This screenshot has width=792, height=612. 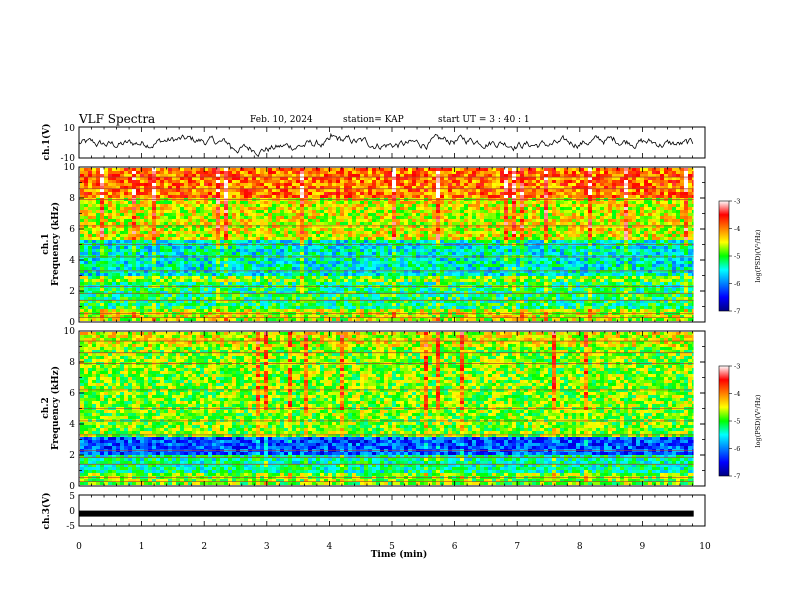 I want to click on ch1-freq-ylabel: Frequency (kHz), so click(x=55, y=244).